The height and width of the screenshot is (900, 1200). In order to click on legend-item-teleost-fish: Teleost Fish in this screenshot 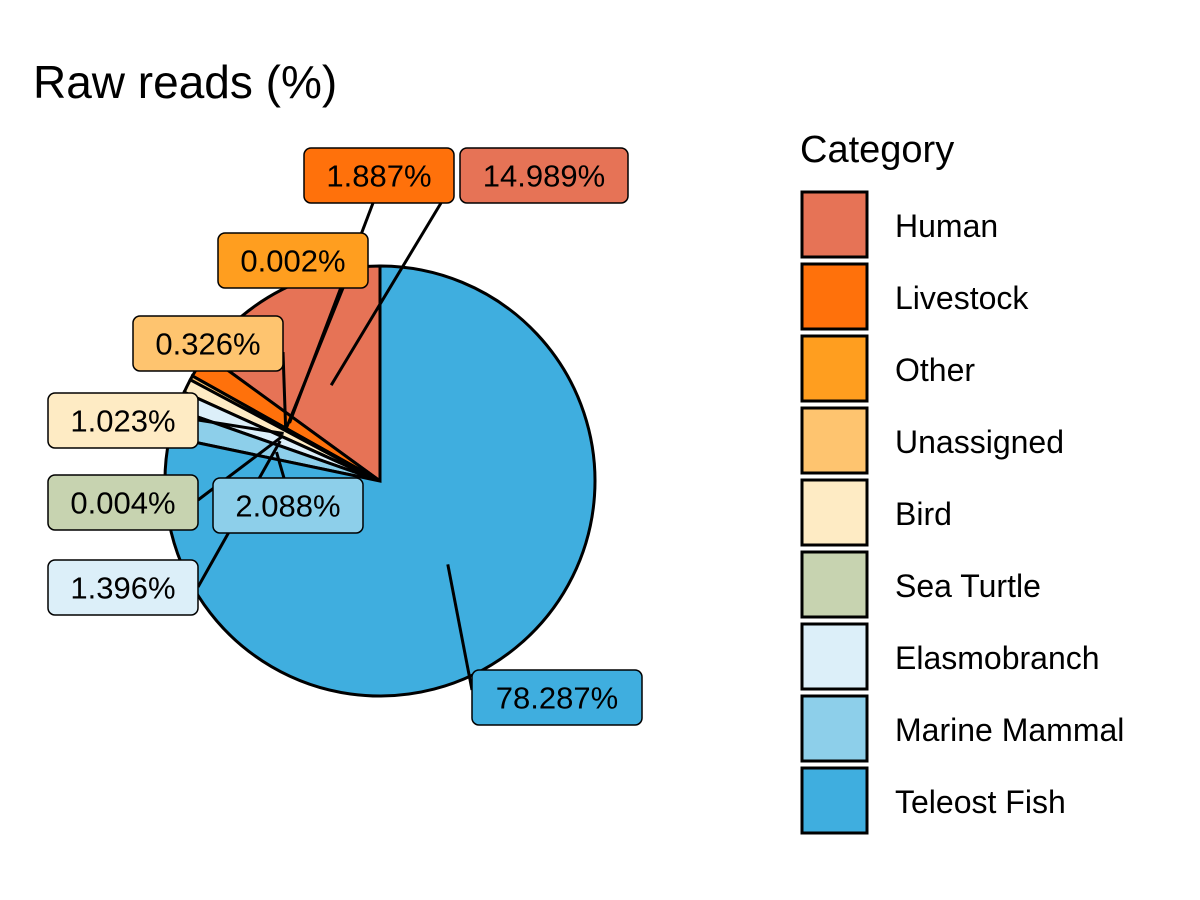, I will do `click(933, 800)`.